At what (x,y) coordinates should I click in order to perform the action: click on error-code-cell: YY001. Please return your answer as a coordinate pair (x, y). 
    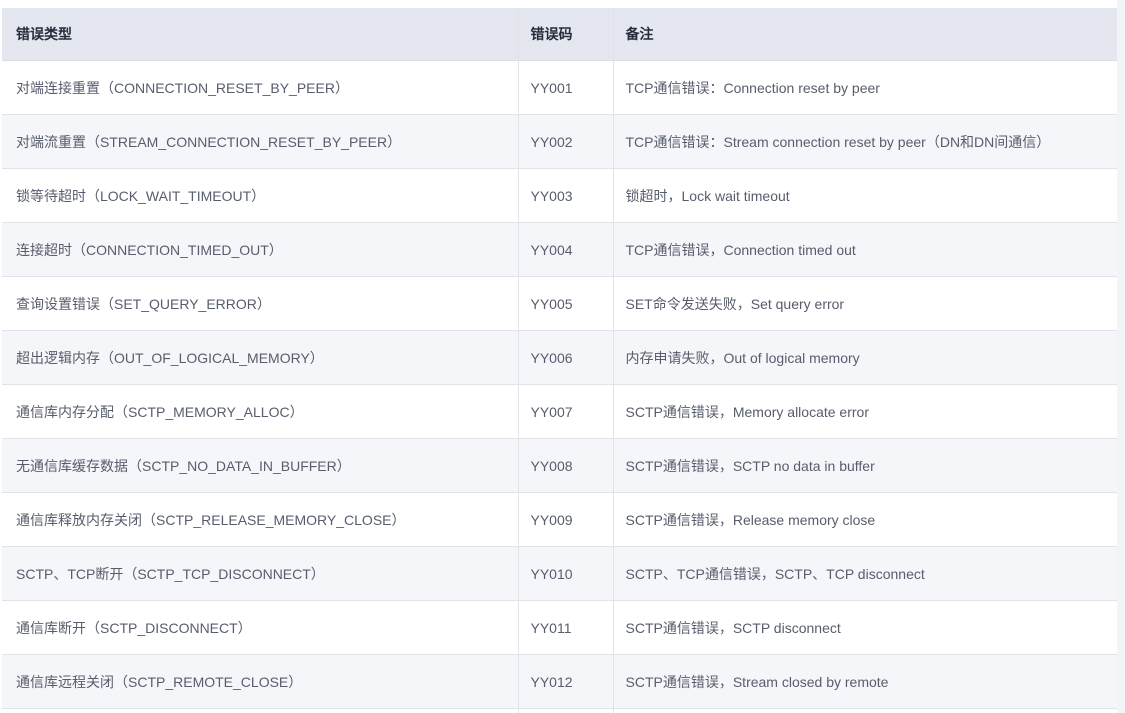
    Looking at the image, I should click on (565, 87).